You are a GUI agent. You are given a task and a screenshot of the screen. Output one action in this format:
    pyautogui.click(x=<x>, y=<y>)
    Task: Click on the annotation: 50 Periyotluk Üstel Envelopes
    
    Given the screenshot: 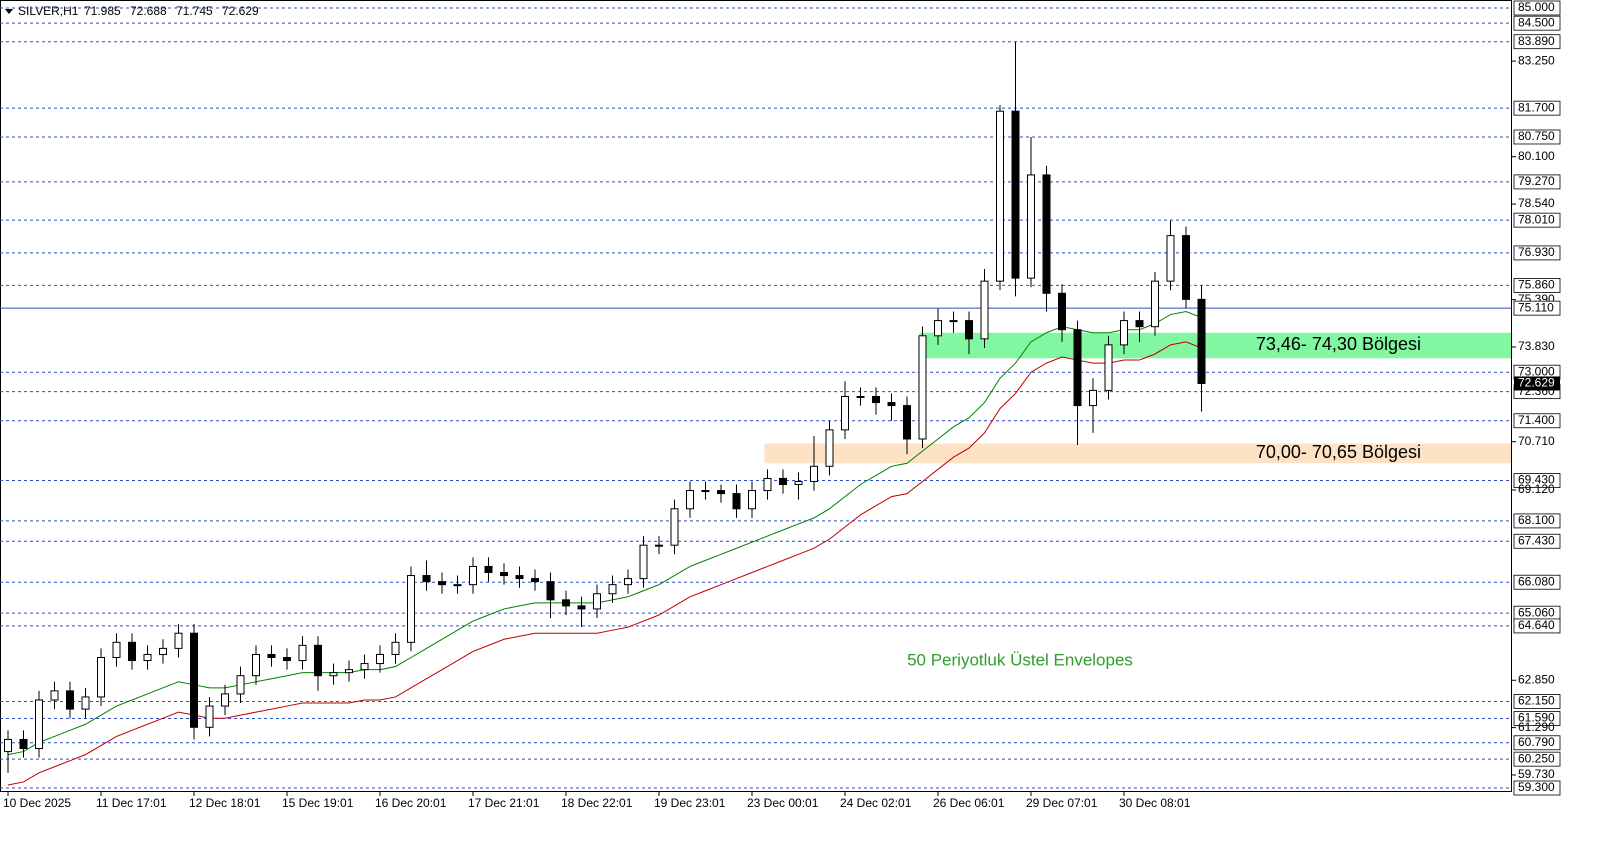 What is the action you would take?
    pyautogui.click(x=1020, y=659)
    